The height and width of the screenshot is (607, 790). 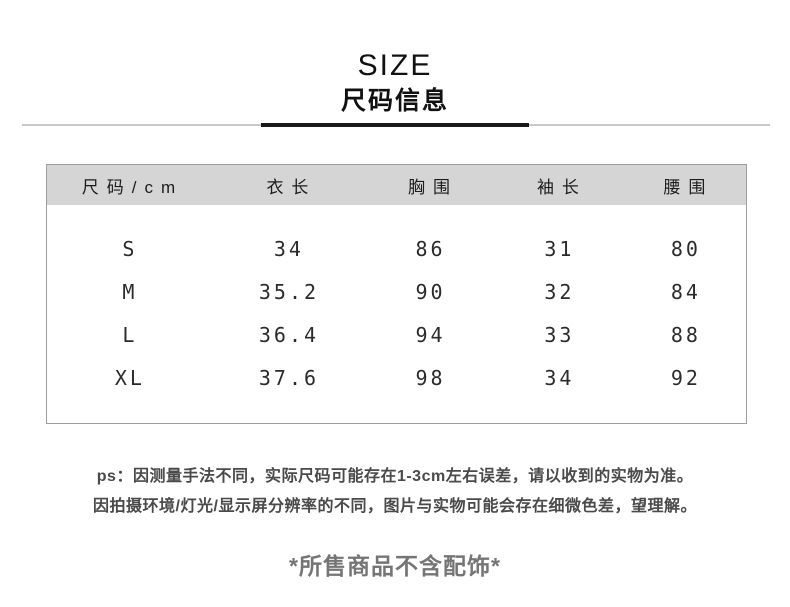 I want to click on size-cell: M, so click(x=130, y=291).